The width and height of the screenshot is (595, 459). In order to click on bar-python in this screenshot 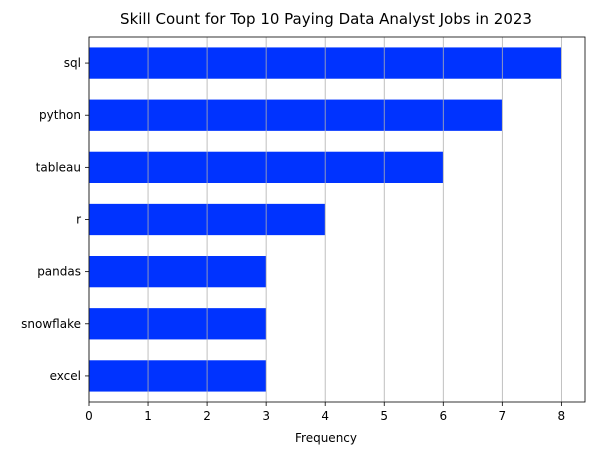, I will do `click(296, 115)`.